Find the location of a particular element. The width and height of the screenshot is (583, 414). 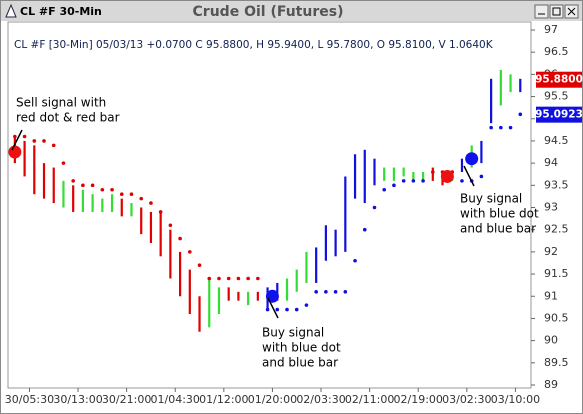

app-icon is located at coordinates (11, 10).